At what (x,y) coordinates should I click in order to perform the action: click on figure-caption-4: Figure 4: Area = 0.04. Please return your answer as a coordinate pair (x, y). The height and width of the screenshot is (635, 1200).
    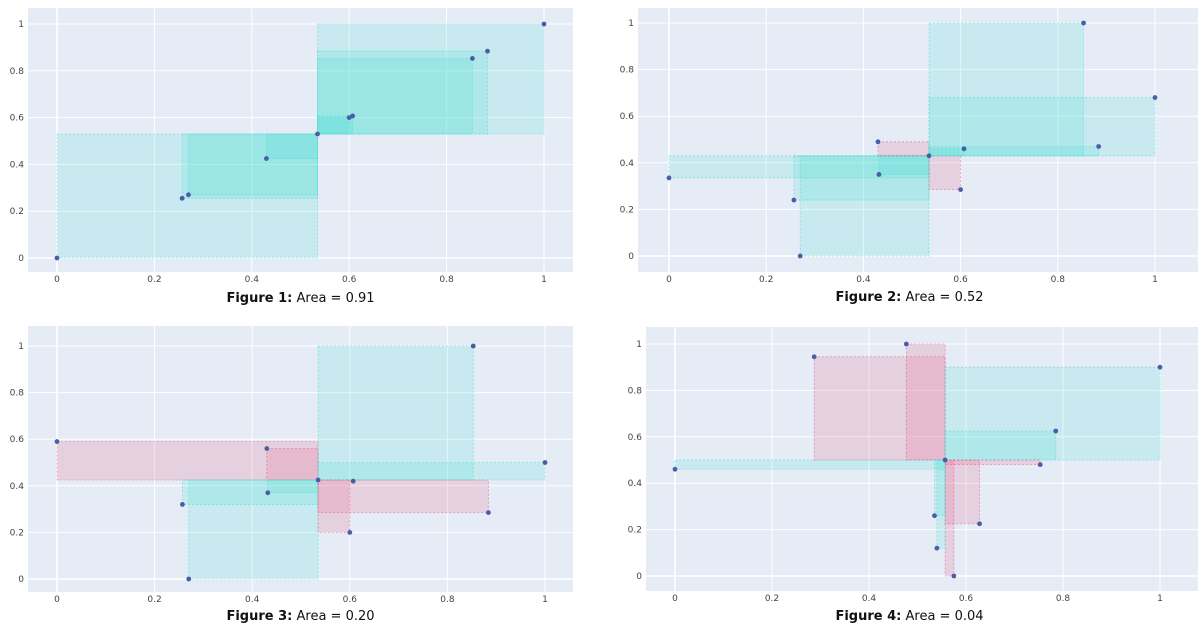
    Looking at the image, I should click on (909, 616).